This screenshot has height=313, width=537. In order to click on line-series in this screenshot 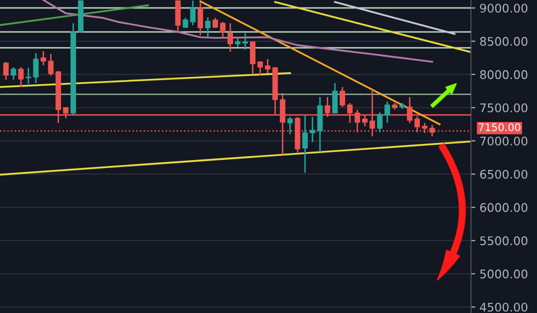, I will do `click(238, 31)`.